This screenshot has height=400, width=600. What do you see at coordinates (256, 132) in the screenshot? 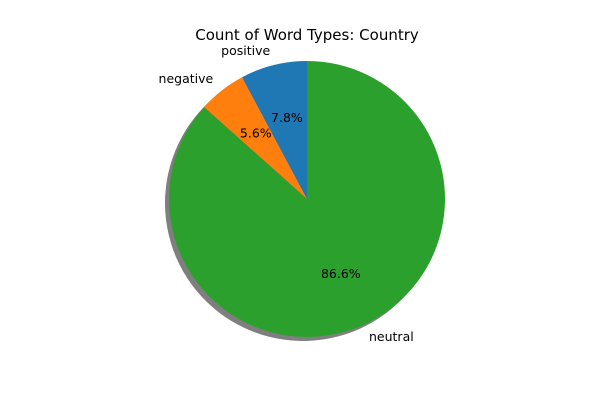
I see `slice-percent-negative: 5.6%` at bounding box center [256, 132].